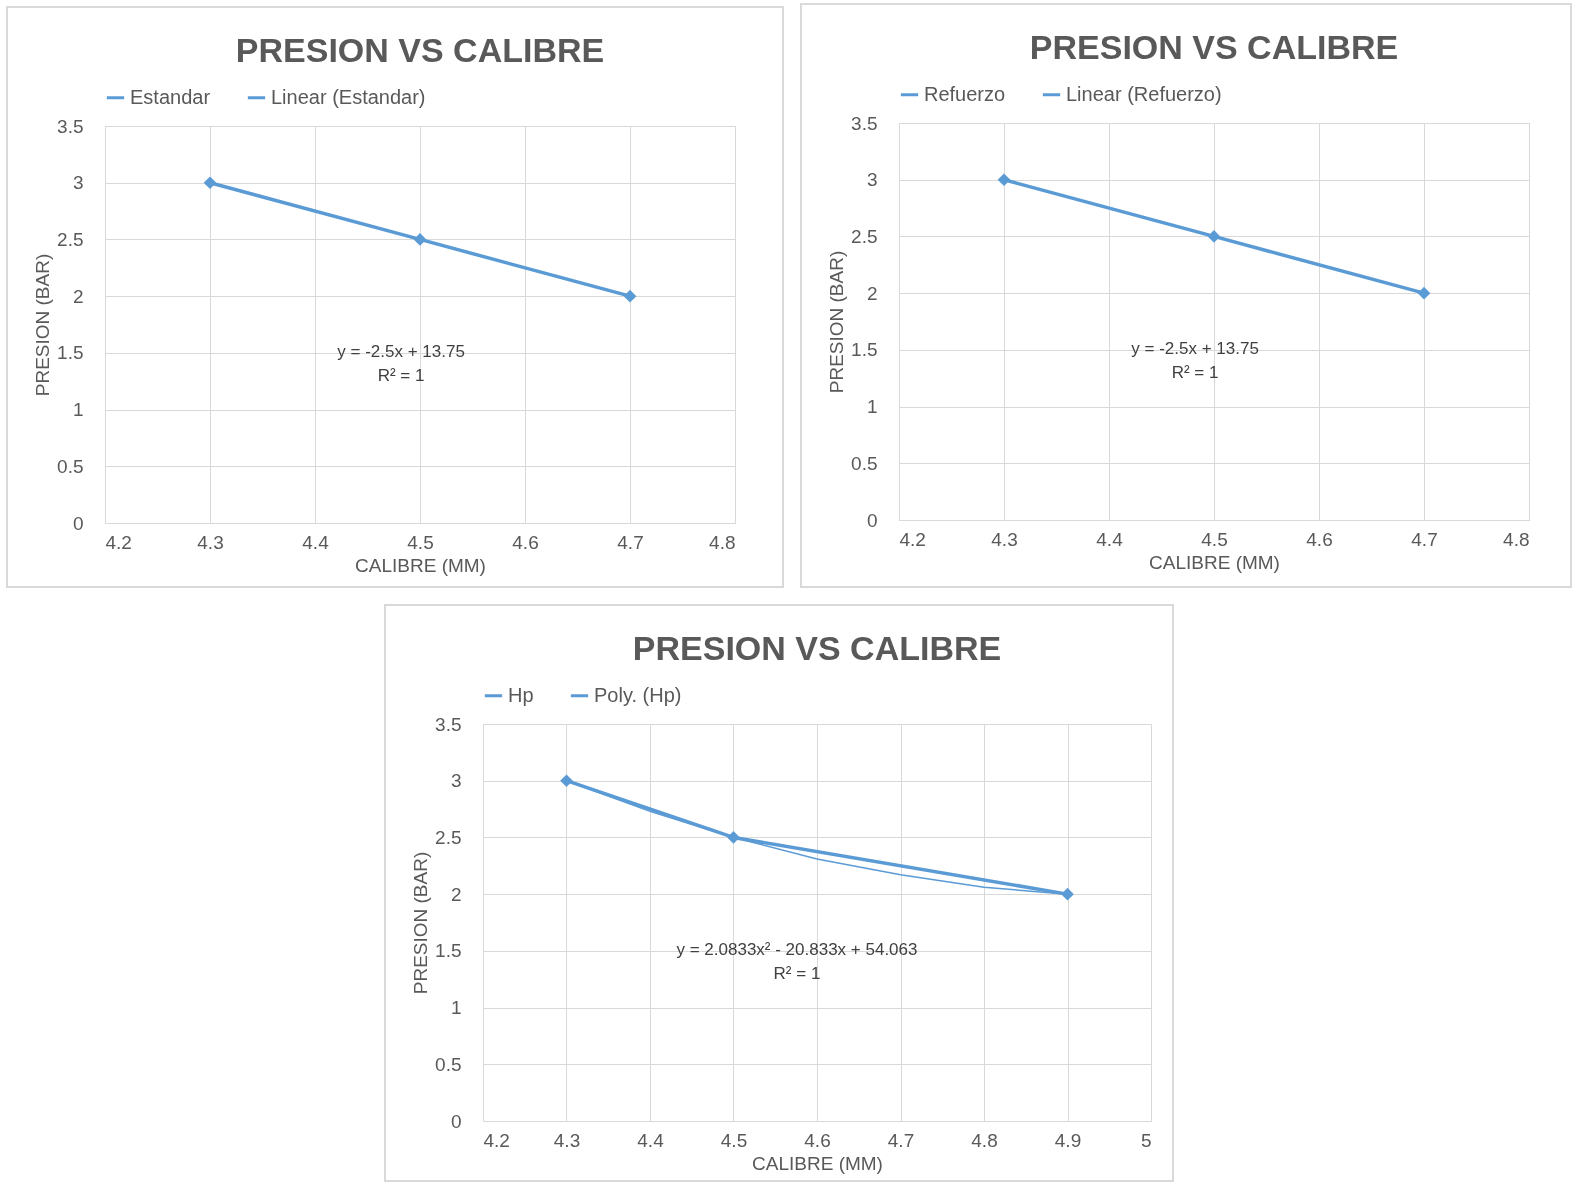 Image resolution: width=1576 pixels, height=1182 pixels. What do you see at coordinates (1068, 1140) in the screenshot?
I see `x-tick-label: 4.9` at bounding box center [1068, 1140].